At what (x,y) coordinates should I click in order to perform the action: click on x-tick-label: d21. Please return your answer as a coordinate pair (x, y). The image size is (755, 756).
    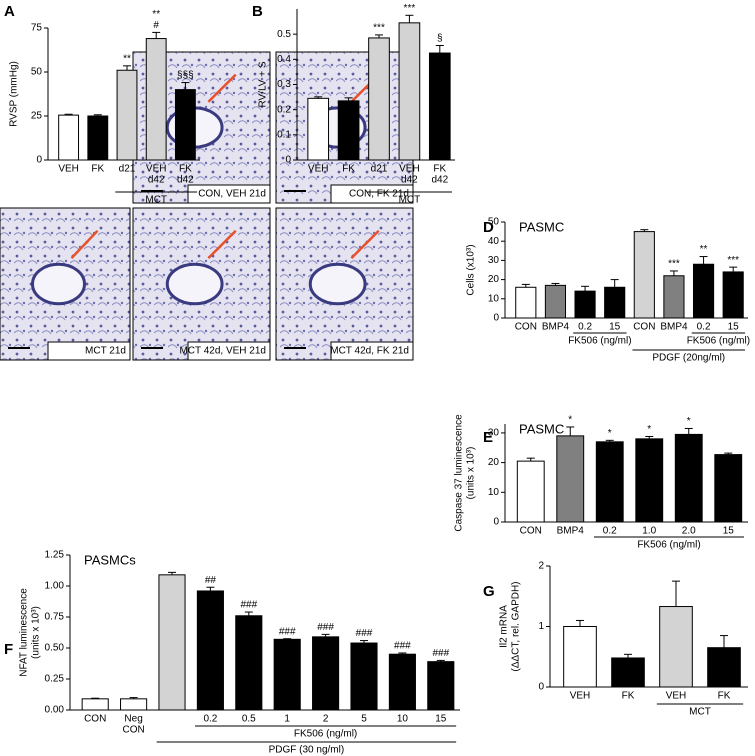
    Looking at the image, I should click on (127, 169).